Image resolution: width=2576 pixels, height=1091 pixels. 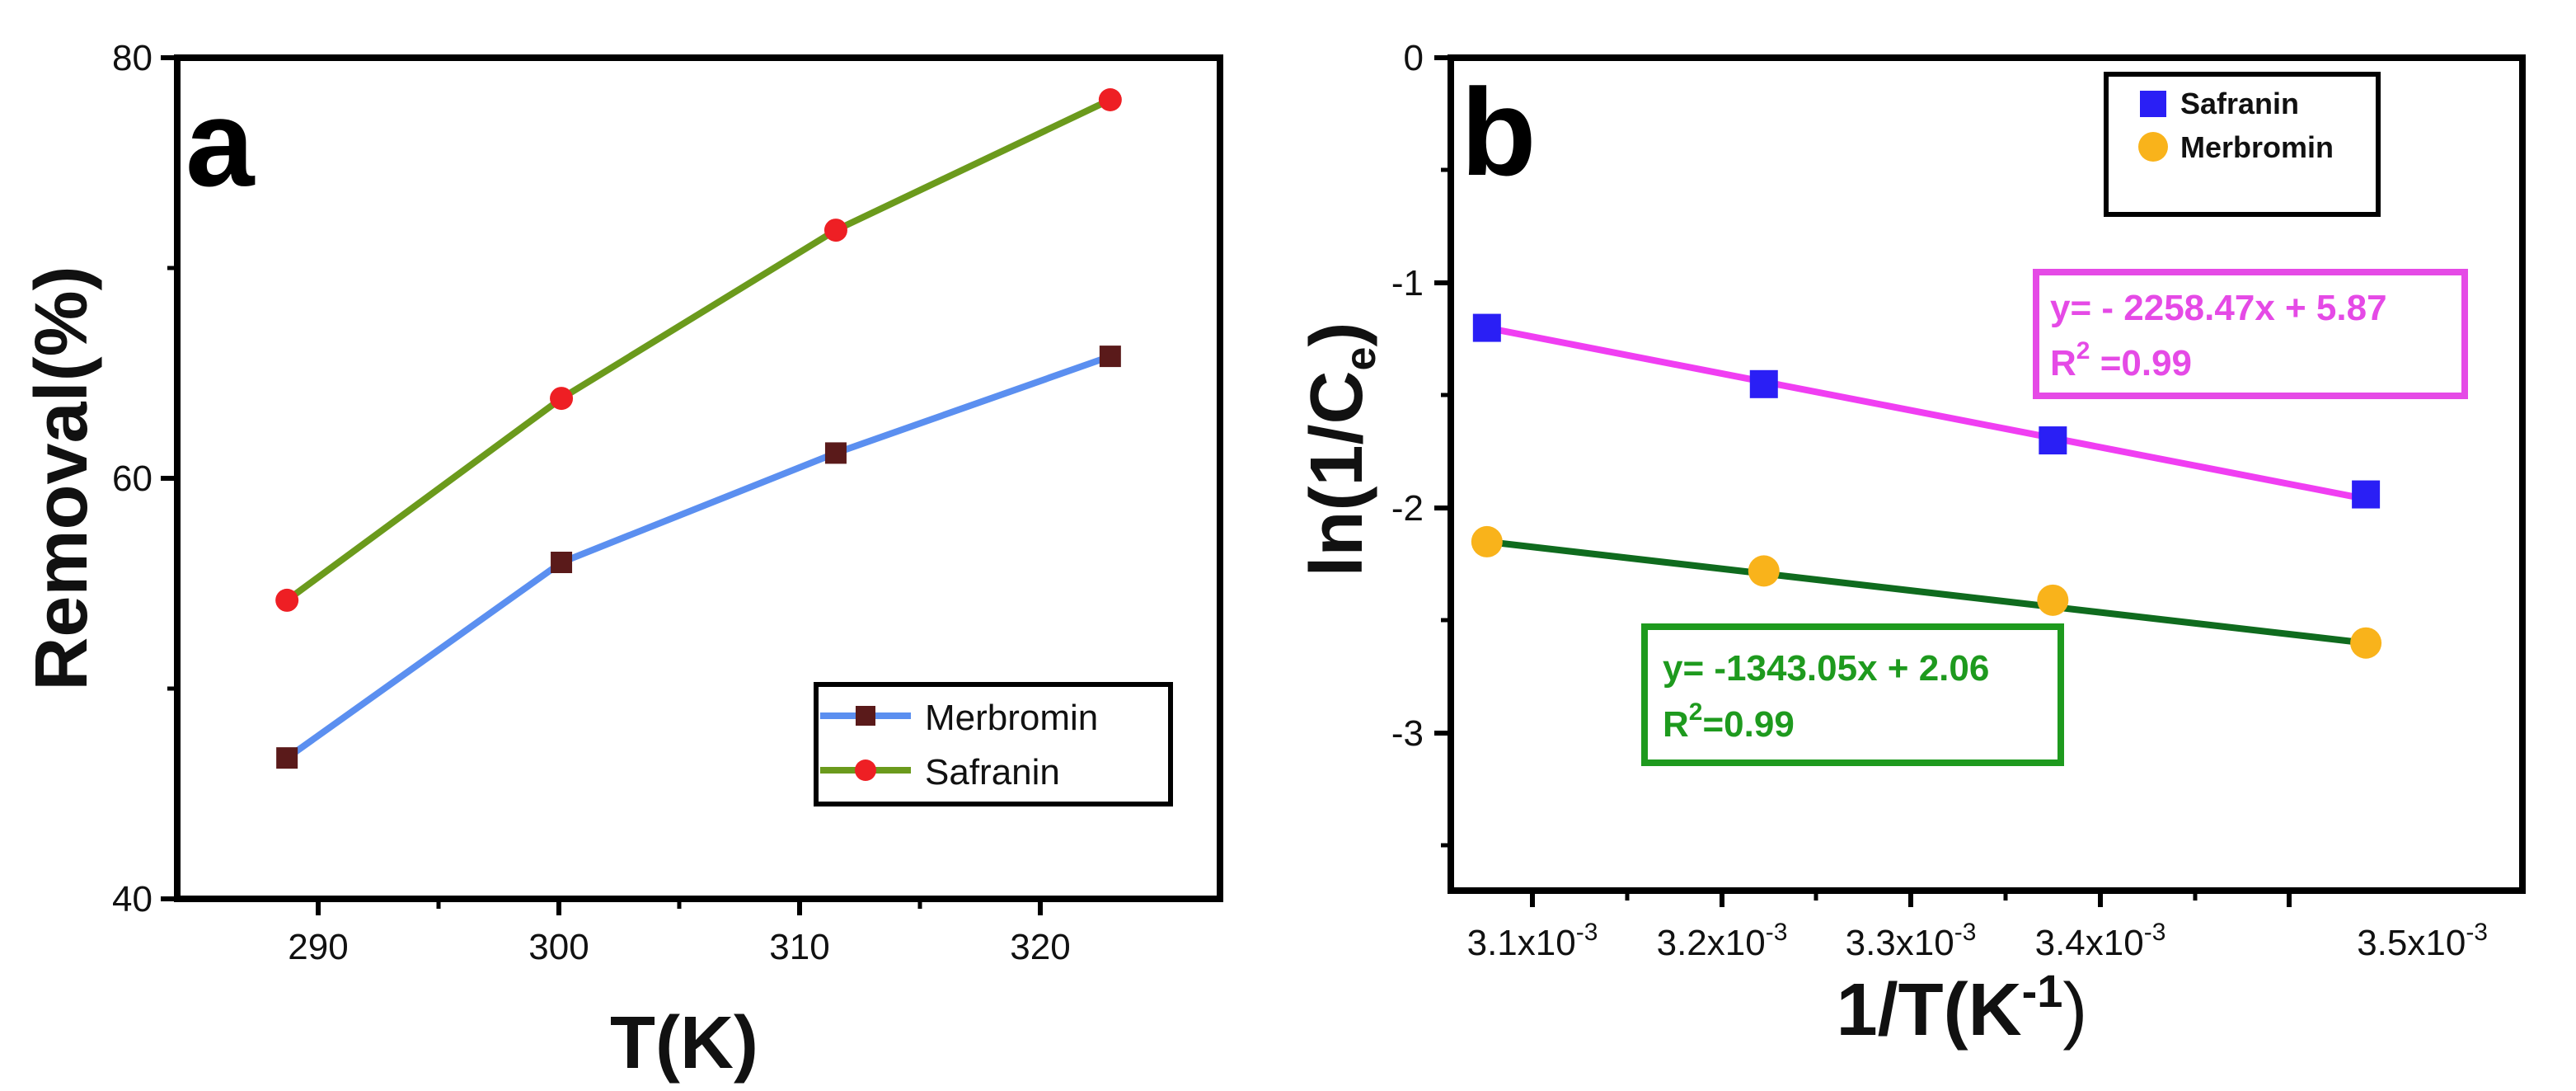 What do you see at coordinates (2239, 104) in the screenshot?
I see `legend-label-safranin-b: Safranin` at bounding box center [2239, 104].